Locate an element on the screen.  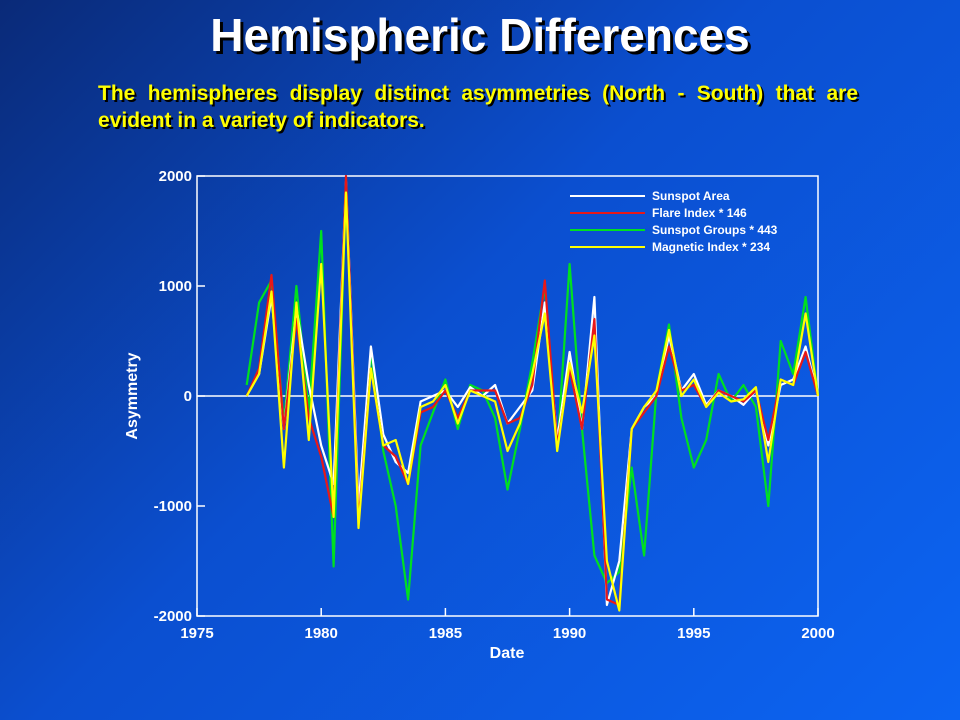
x-tick-label: 1995 is located at coordinates (693, 633).